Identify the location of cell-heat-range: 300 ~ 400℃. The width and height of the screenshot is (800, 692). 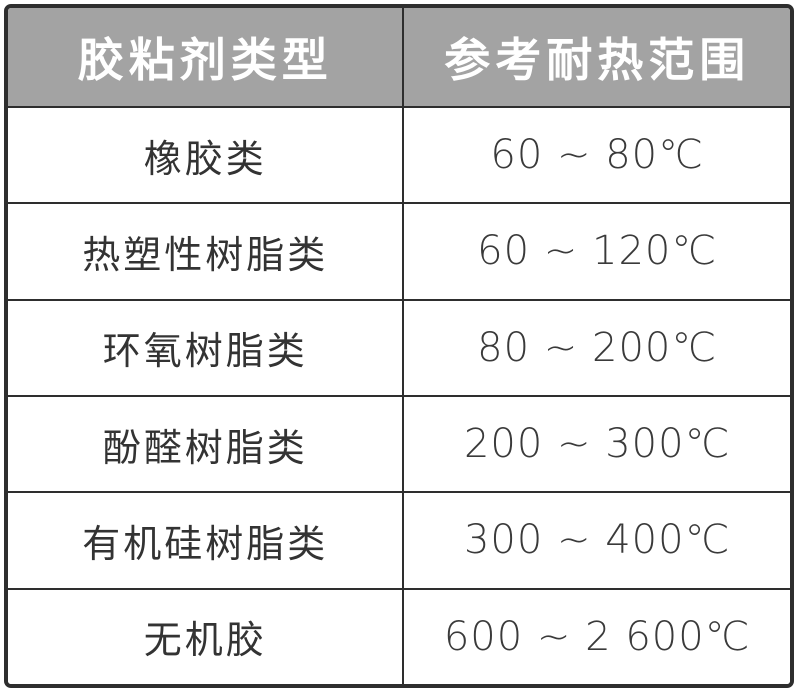
(597, 540).